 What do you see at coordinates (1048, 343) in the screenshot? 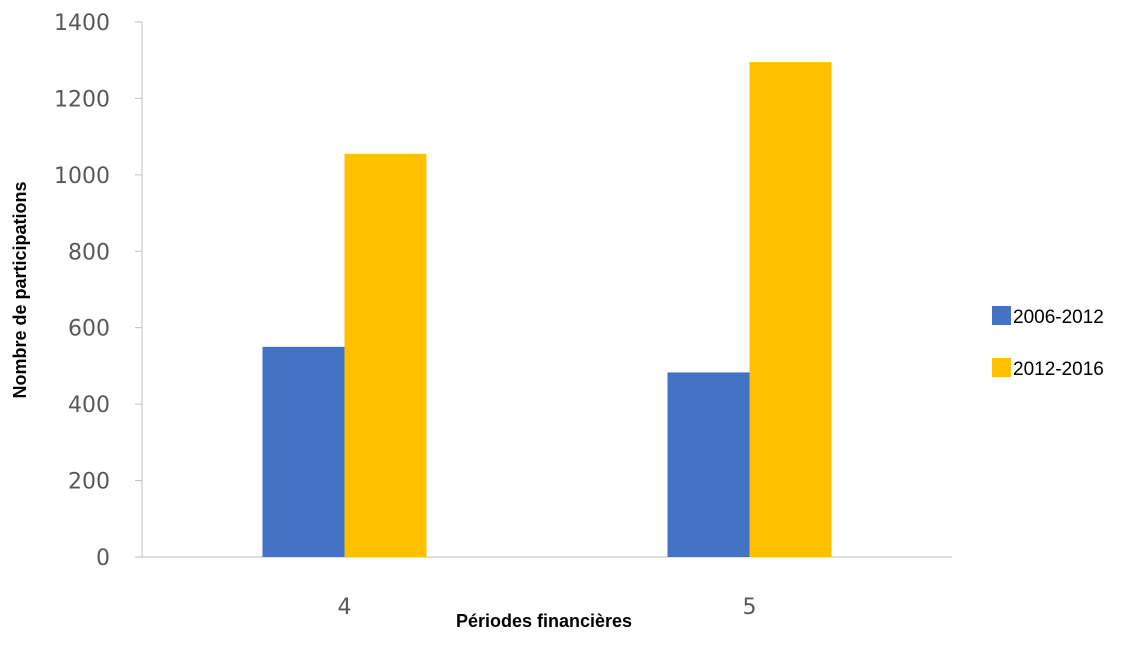
I see `legend: 2006-2012 2012-2016` at bounding box center [1048, 343].